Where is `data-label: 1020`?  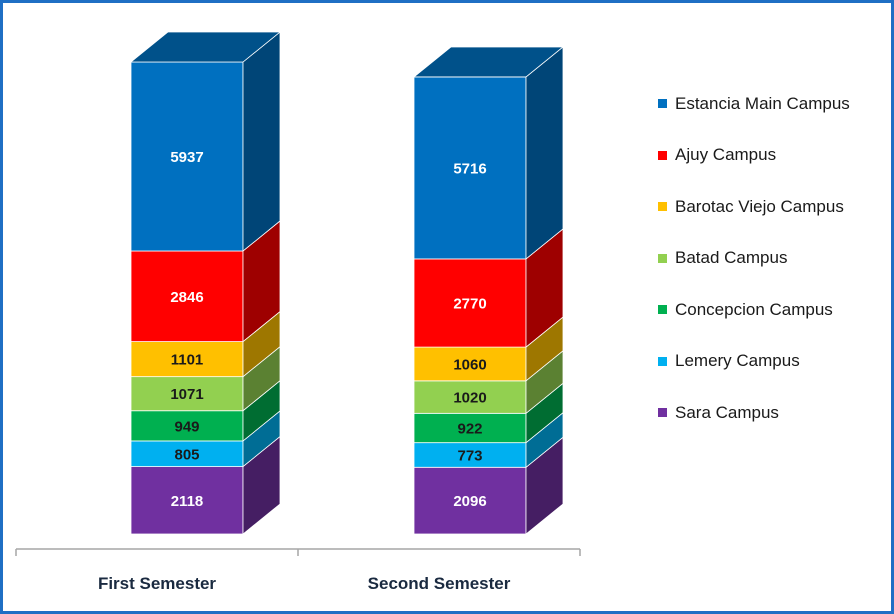 data-label: 1020 is located at coordinates (469, 398).